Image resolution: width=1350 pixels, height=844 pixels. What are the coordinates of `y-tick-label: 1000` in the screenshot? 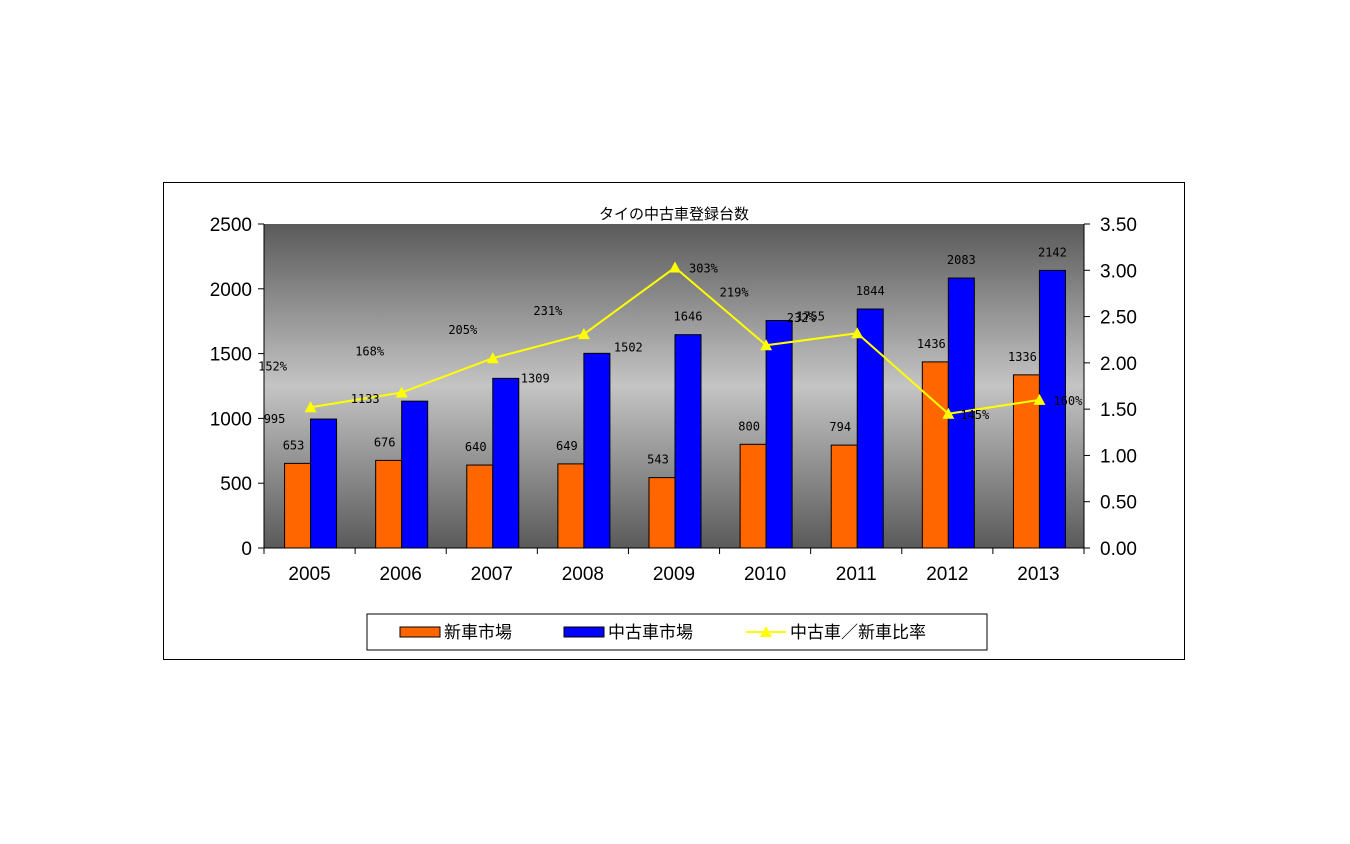 It's located at (231, 419).